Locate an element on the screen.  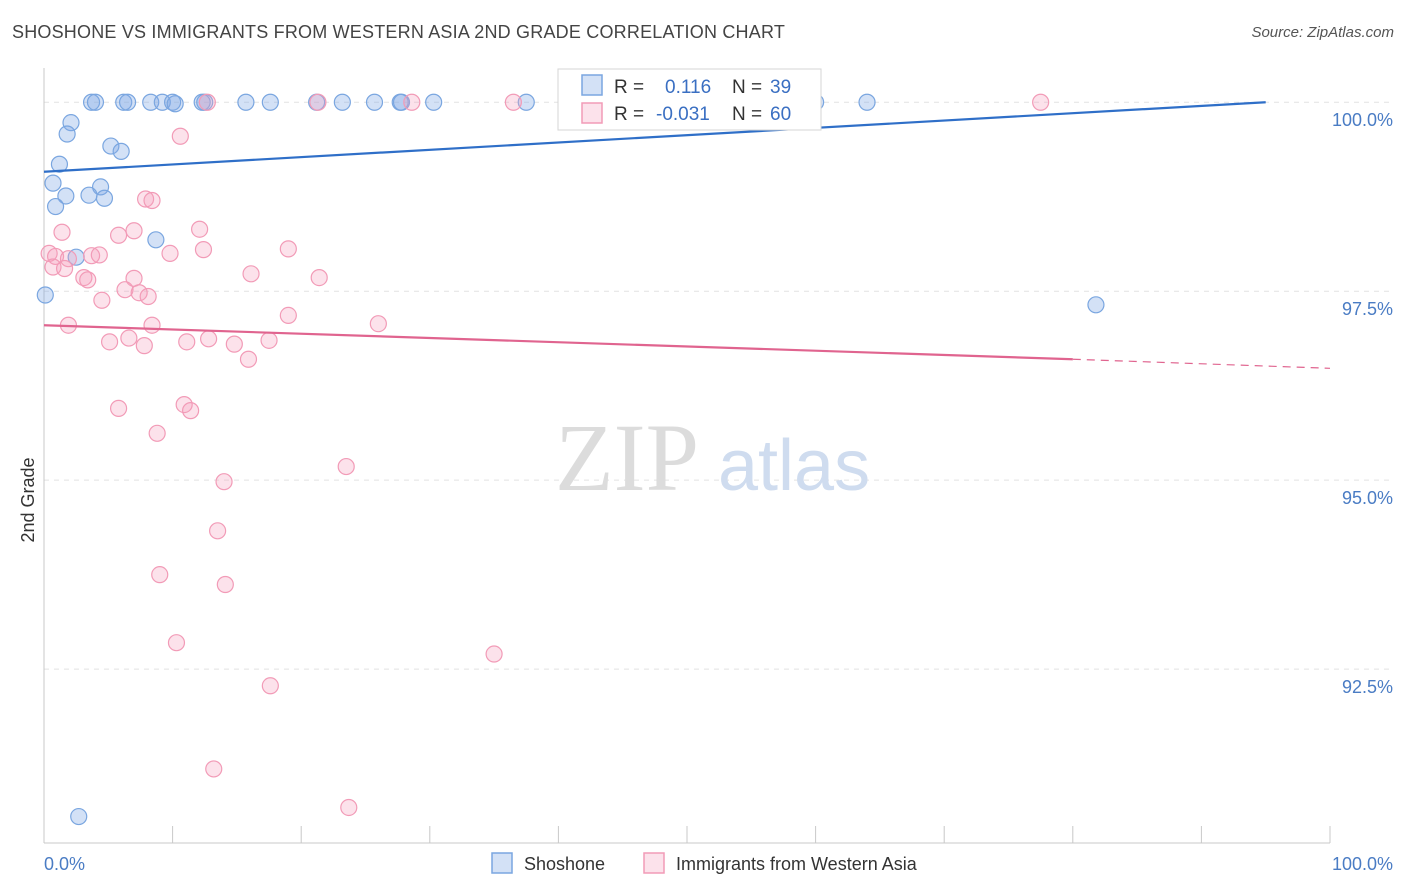
stats-swatch-shoshone is located at coordinates (592, 85).